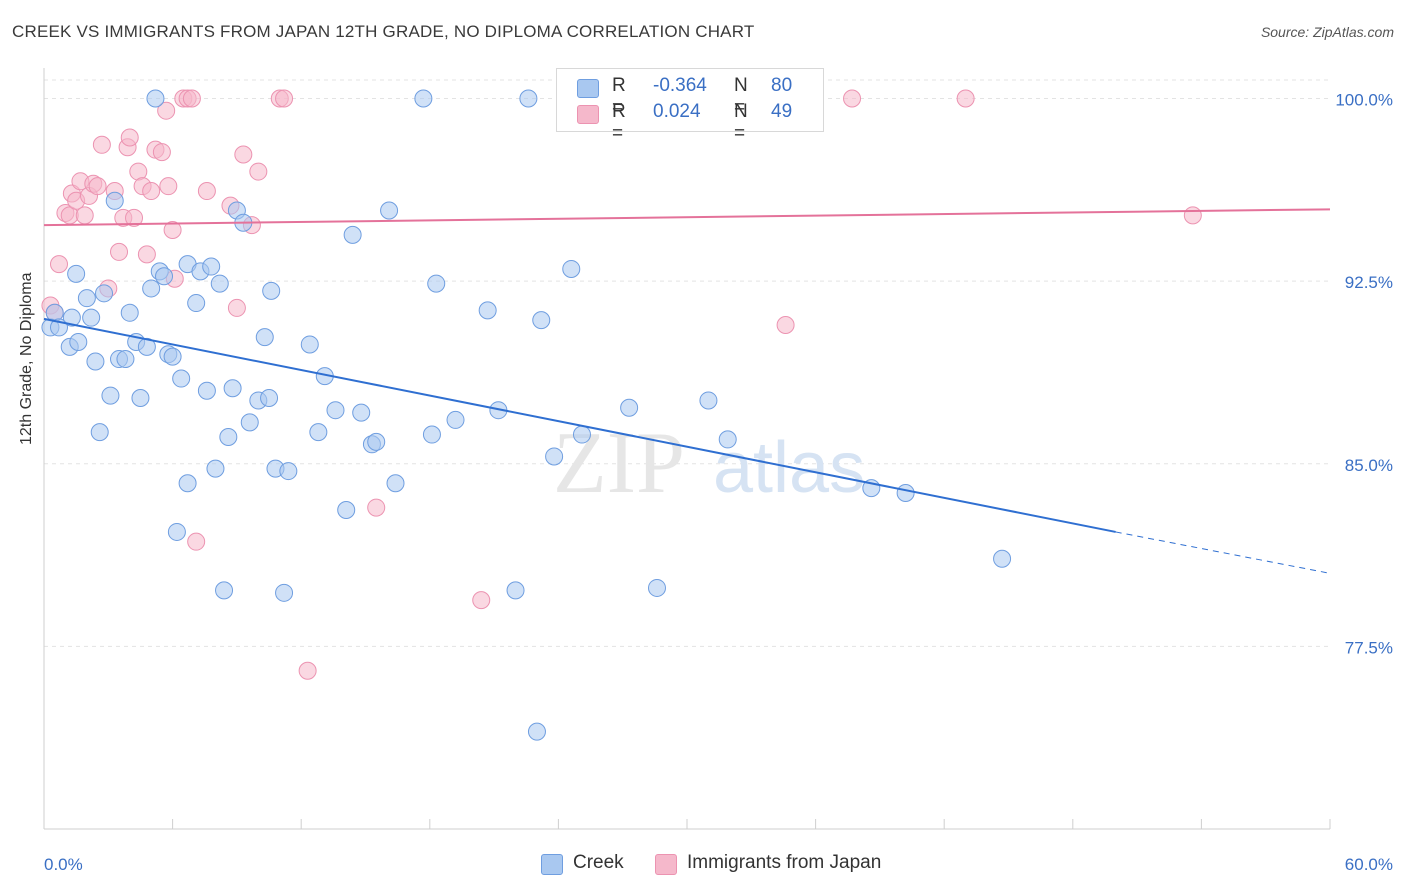 The width and height of the screenshot is (1406, 892). Describe the element at coordinates (552, 864) in the screenshot. I see `bottom-legend-swatch-creek` at that location.